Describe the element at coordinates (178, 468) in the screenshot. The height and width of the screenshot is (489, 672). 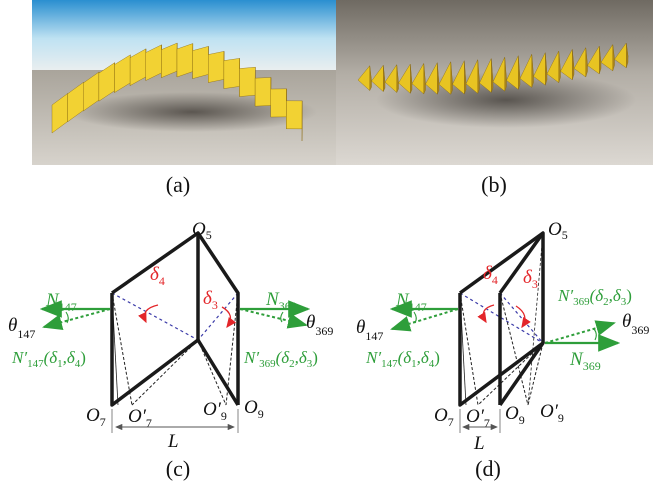
I see `caption-c: (c)` at that location.